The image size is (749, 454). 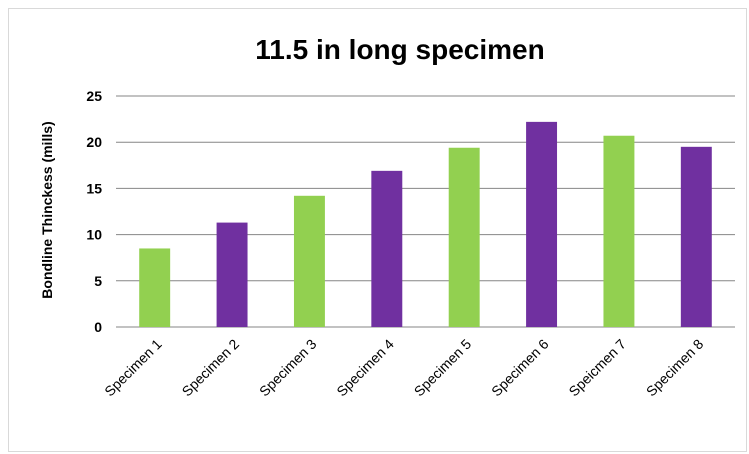 What do you see at coordinates (288, 368) in the screenshot?
I see `x-tick-label: Specimen 3` at bounding box center [288, 368].